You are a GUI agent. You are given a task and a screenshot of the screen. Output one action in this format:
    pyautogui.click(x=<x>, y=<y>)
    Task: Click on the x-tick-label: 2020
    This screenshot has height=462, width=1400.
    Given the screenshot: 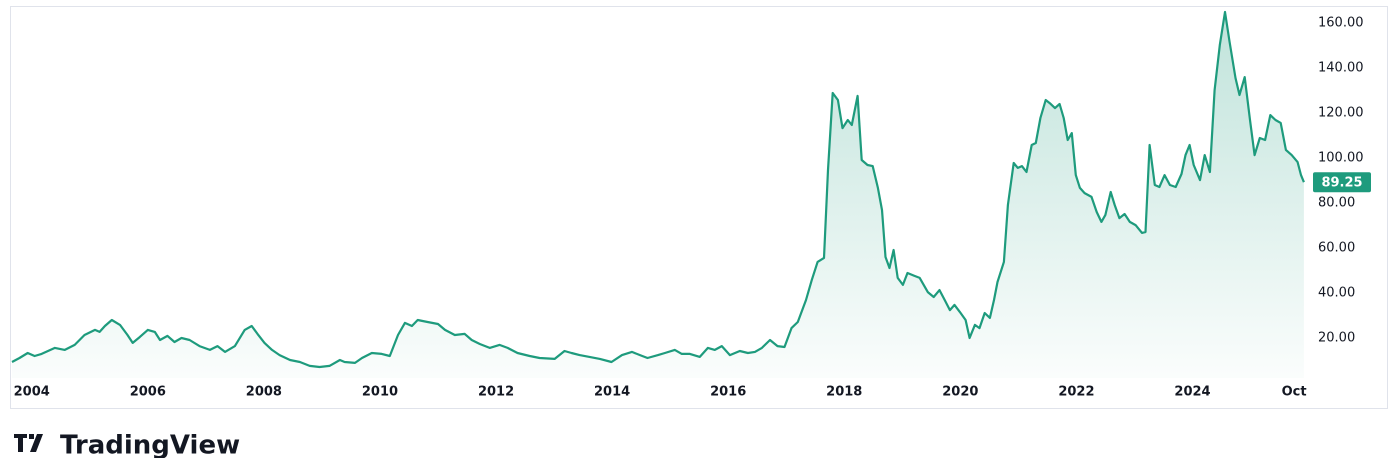 What is the action you would take?
    pyautogui.click(x=960, y=392)
    